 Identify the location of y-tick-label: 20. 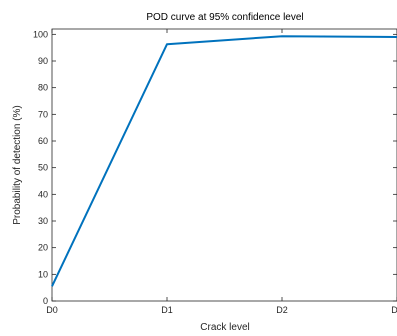
(43, 248).